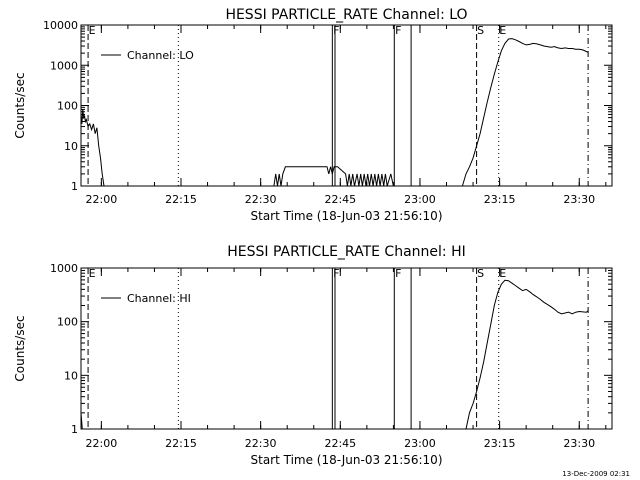  What do you see at coordinates (181, 443) in the screenshot?
I see `panel-2-xtick-label: 22:15` at bounding box center [181, 443].